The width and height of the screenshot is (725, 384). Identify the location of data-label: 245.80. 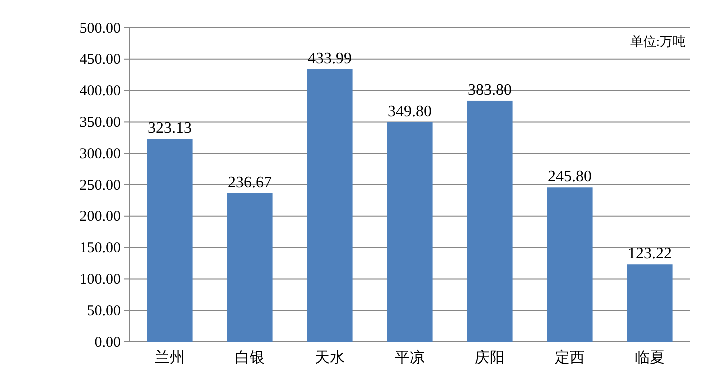
(570, 177).